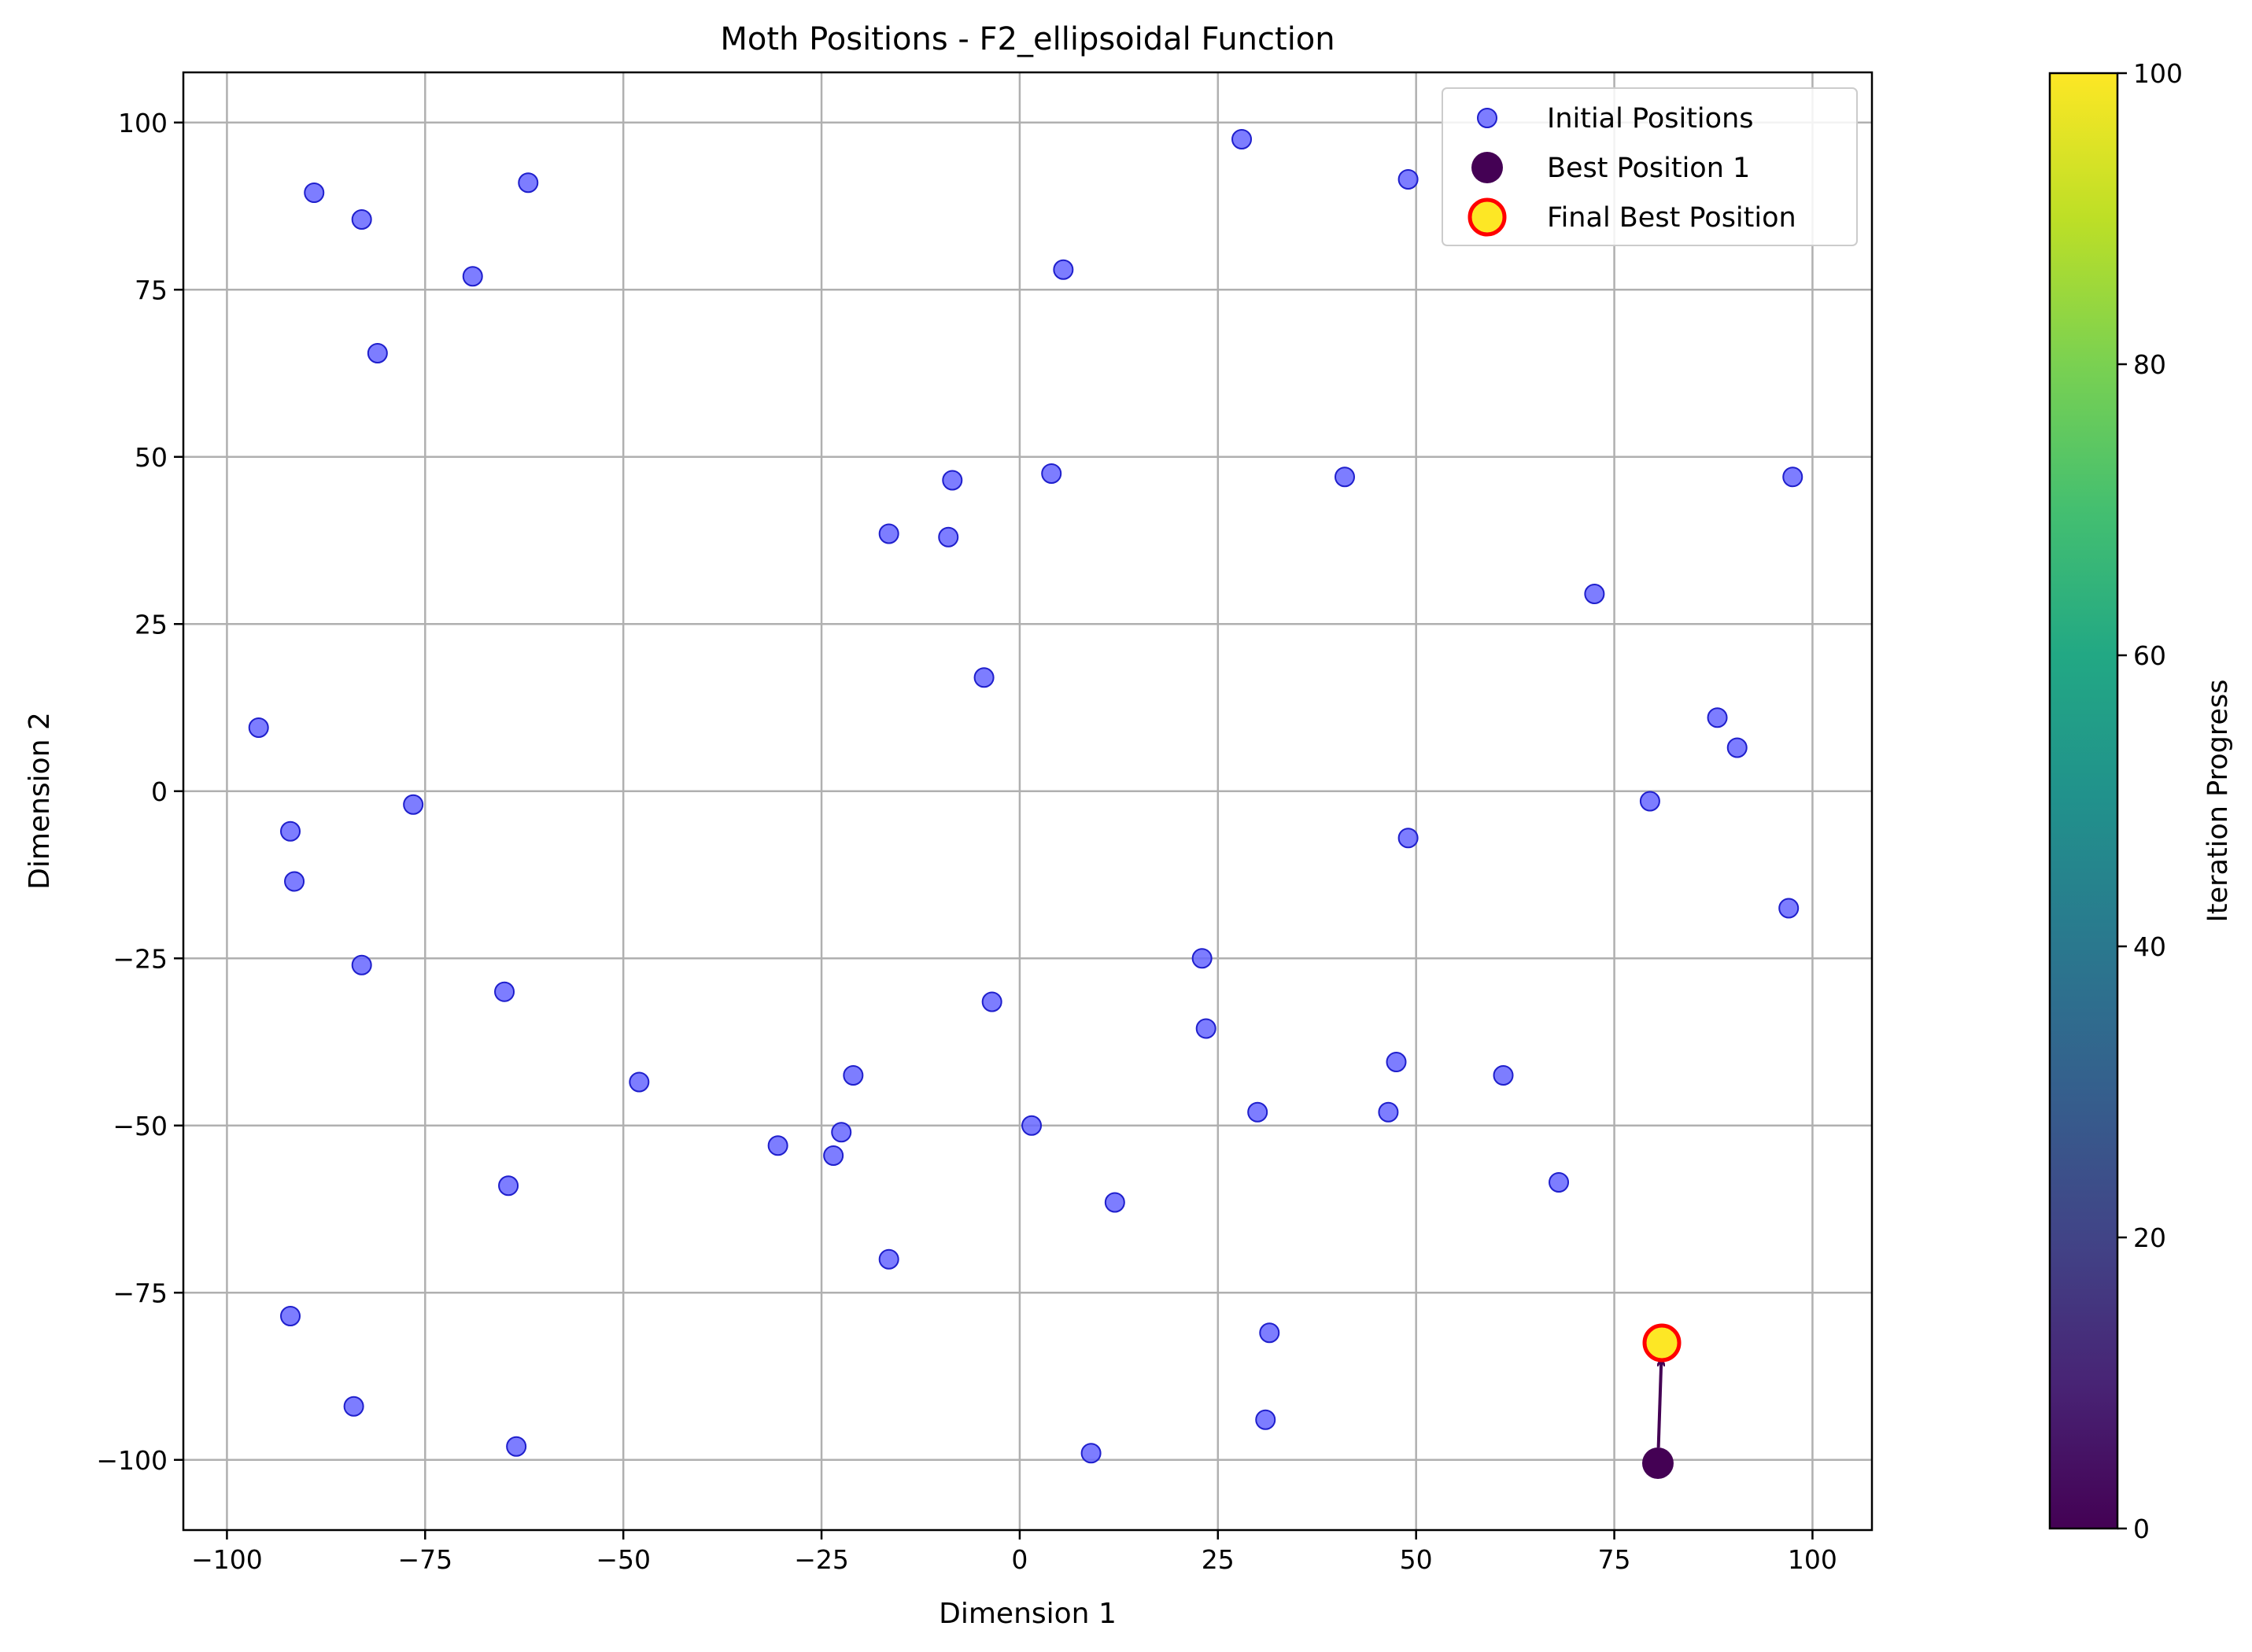 The width and height of the screenshot is (2252, 1652). What do you see at coordinates (140, 1293) in the screenshot?
I see `y-tick-label: −75` at bounding box center [140, 1293].